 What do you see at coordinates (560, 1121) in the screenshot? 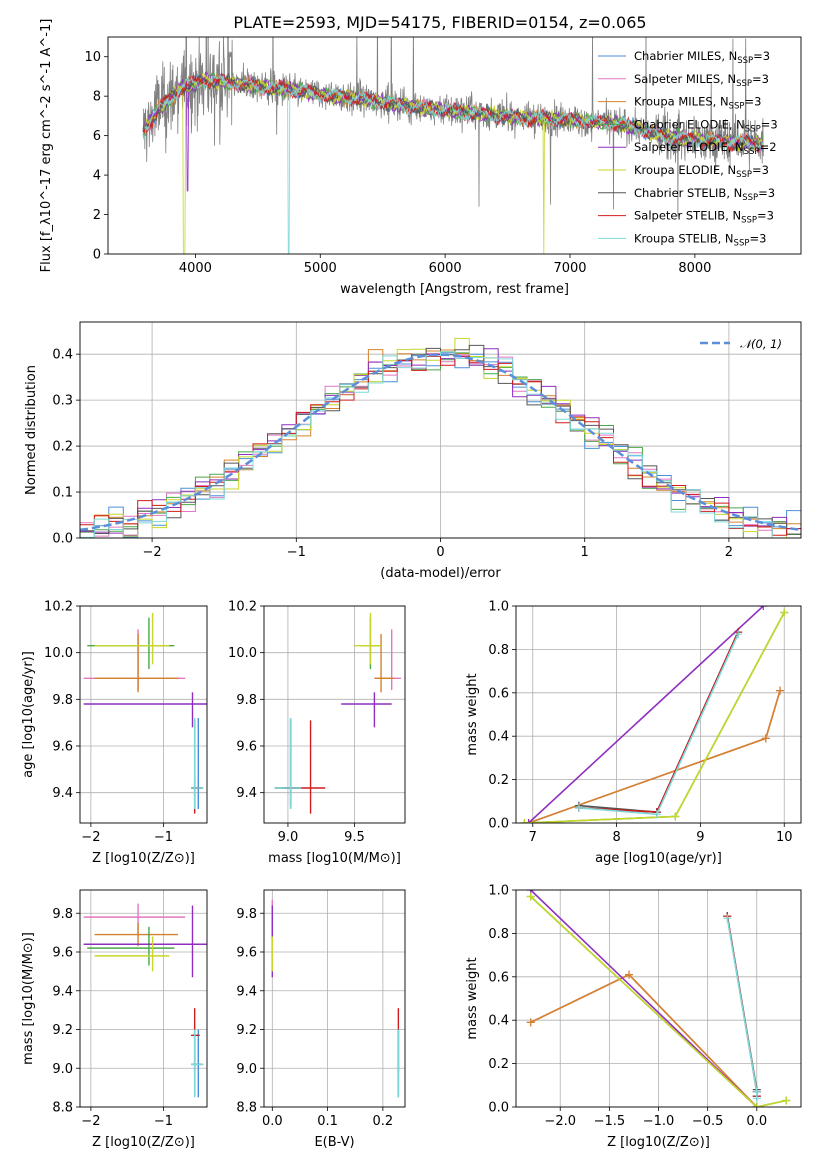
I see `x-tick-label: −2.0` at bounding box center [560, 1121].